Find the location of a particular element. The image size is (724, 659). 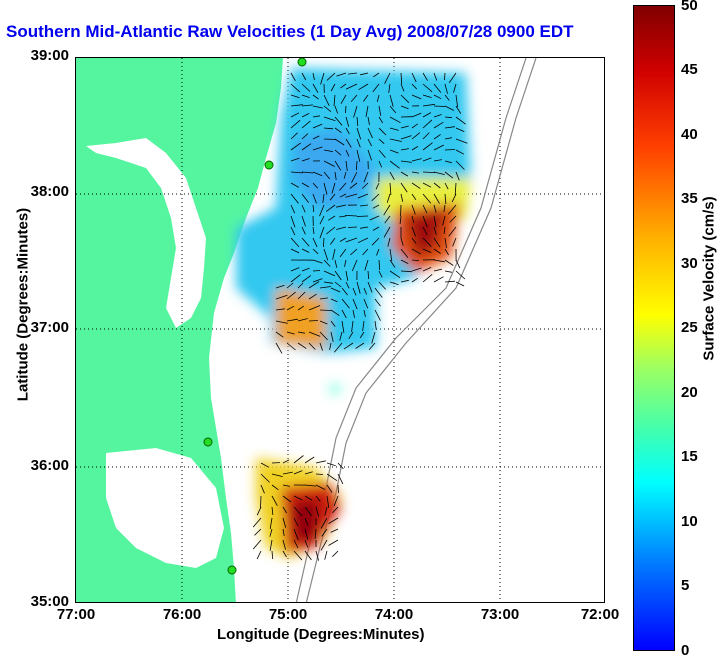

colorbar-tick: 35 is located at coordinates (689, 198).